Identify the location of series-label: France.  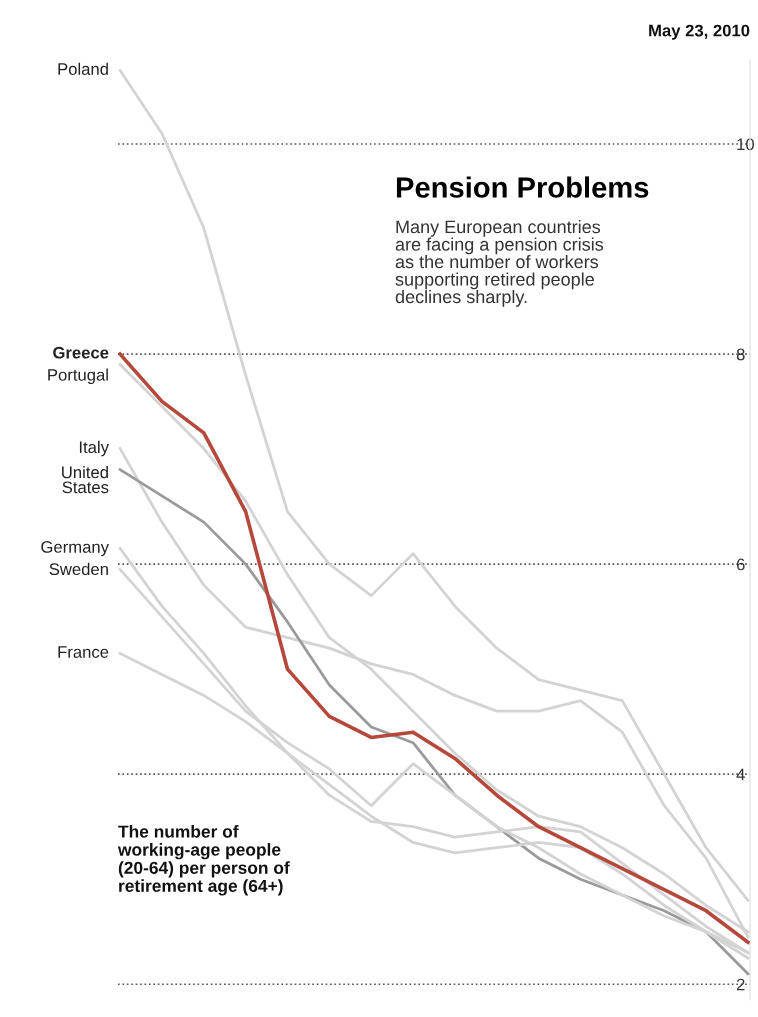
(83, 652).